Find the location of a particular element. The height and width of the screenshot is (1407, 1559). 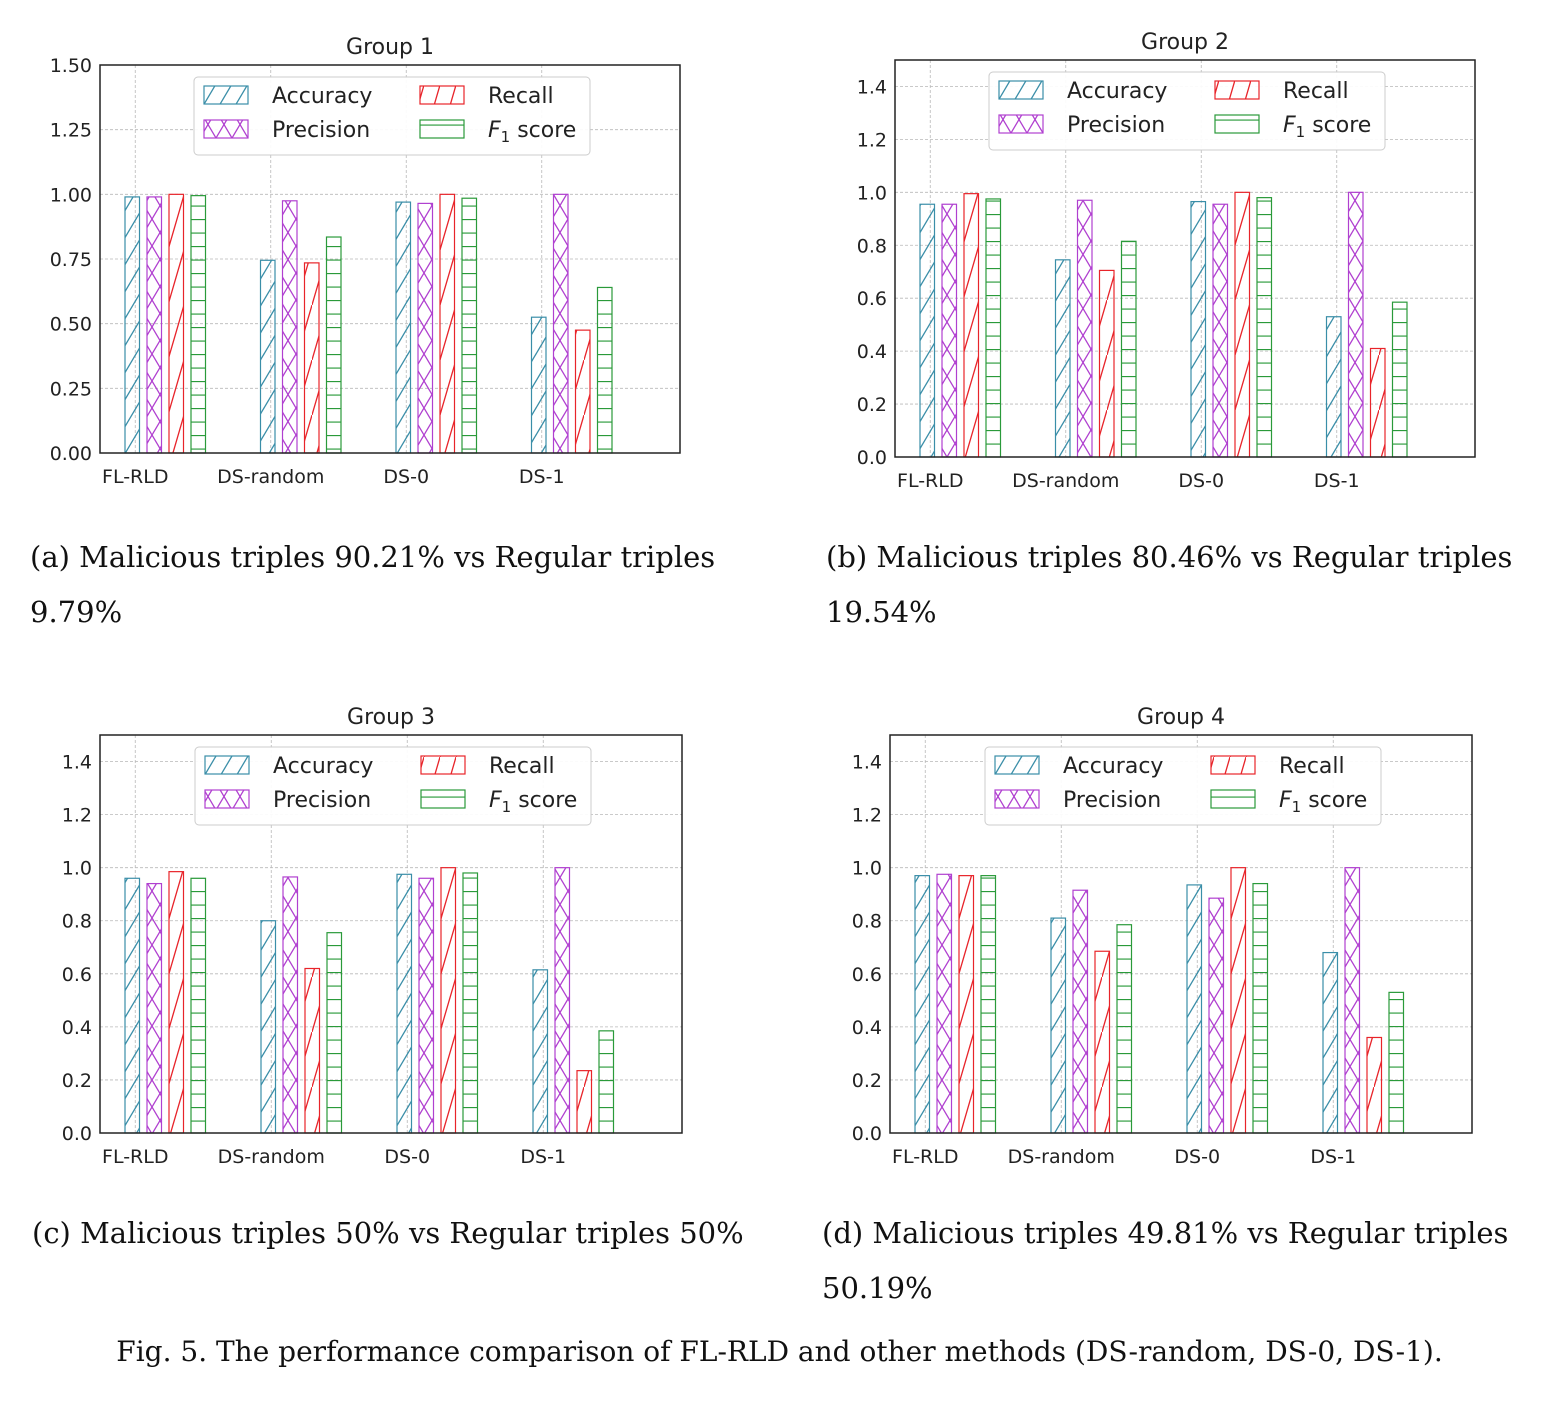

chart-title: Group 1 is located at coordinates (390, 47).